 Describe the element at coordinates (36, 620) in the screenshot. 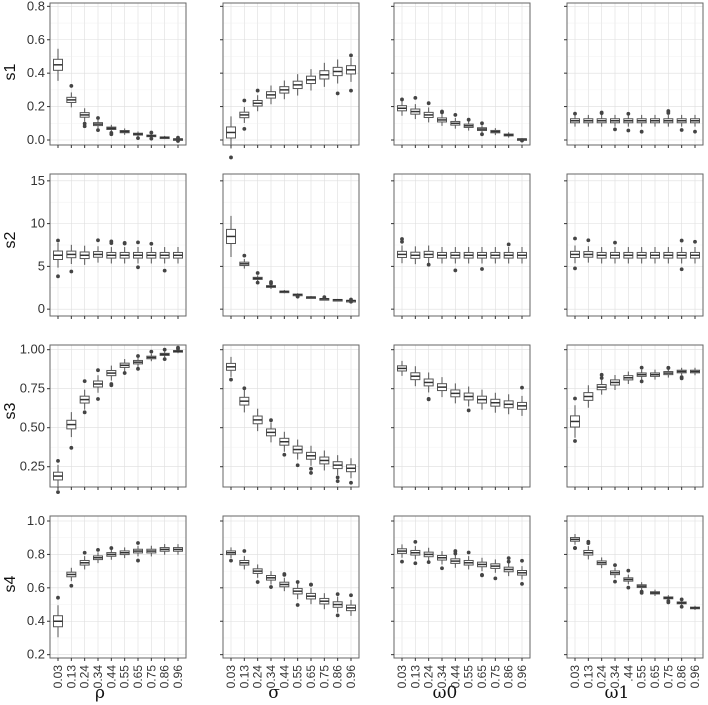

I see `y-tick-label: 0.4` at that location.